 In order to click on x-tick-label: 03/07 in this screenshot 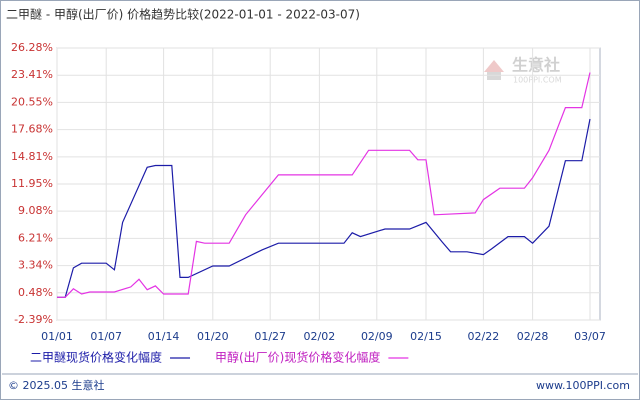, I will do `click(590, 336)`.